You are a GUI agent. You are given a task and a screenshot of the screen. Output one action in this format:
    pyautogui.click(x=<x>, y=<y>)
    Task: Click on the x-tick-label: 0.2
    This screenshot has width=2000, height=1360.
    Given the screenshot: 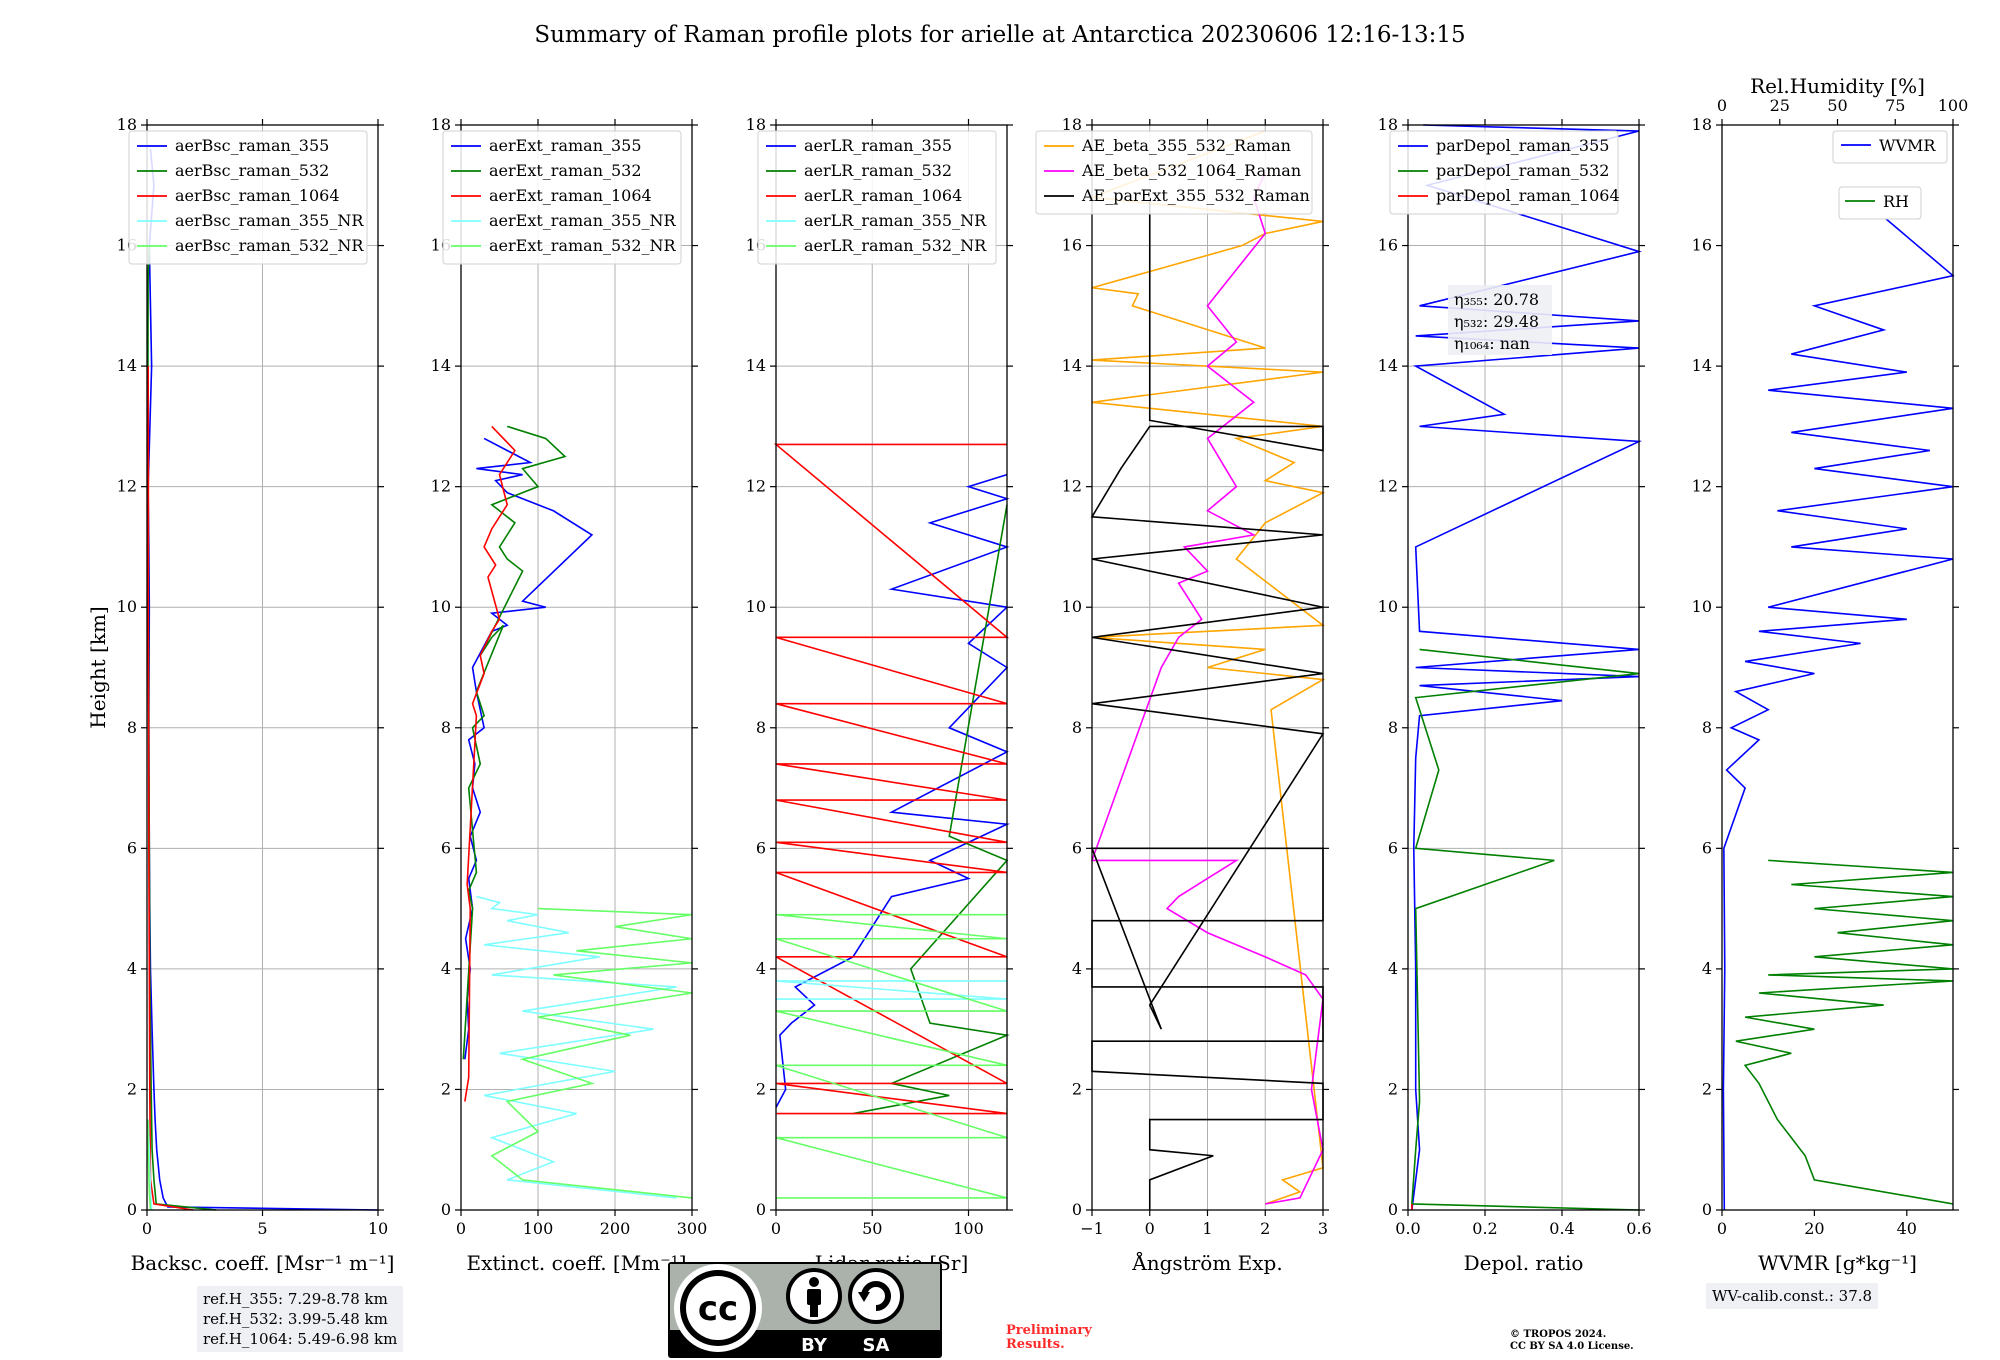 What is the action you would take?
    pyautogui.click(x=1484, y=1228)
    